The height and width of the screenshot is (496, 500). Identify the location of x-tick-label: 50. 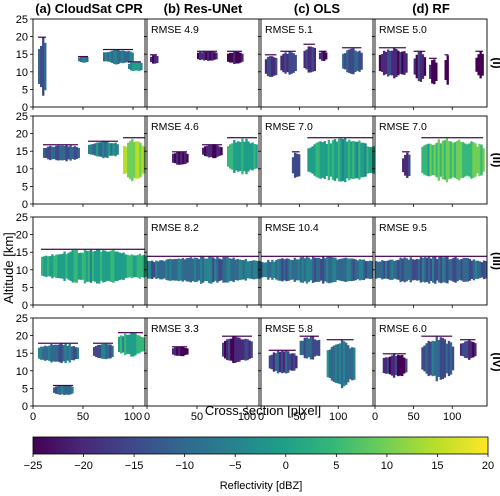
(197, 417).